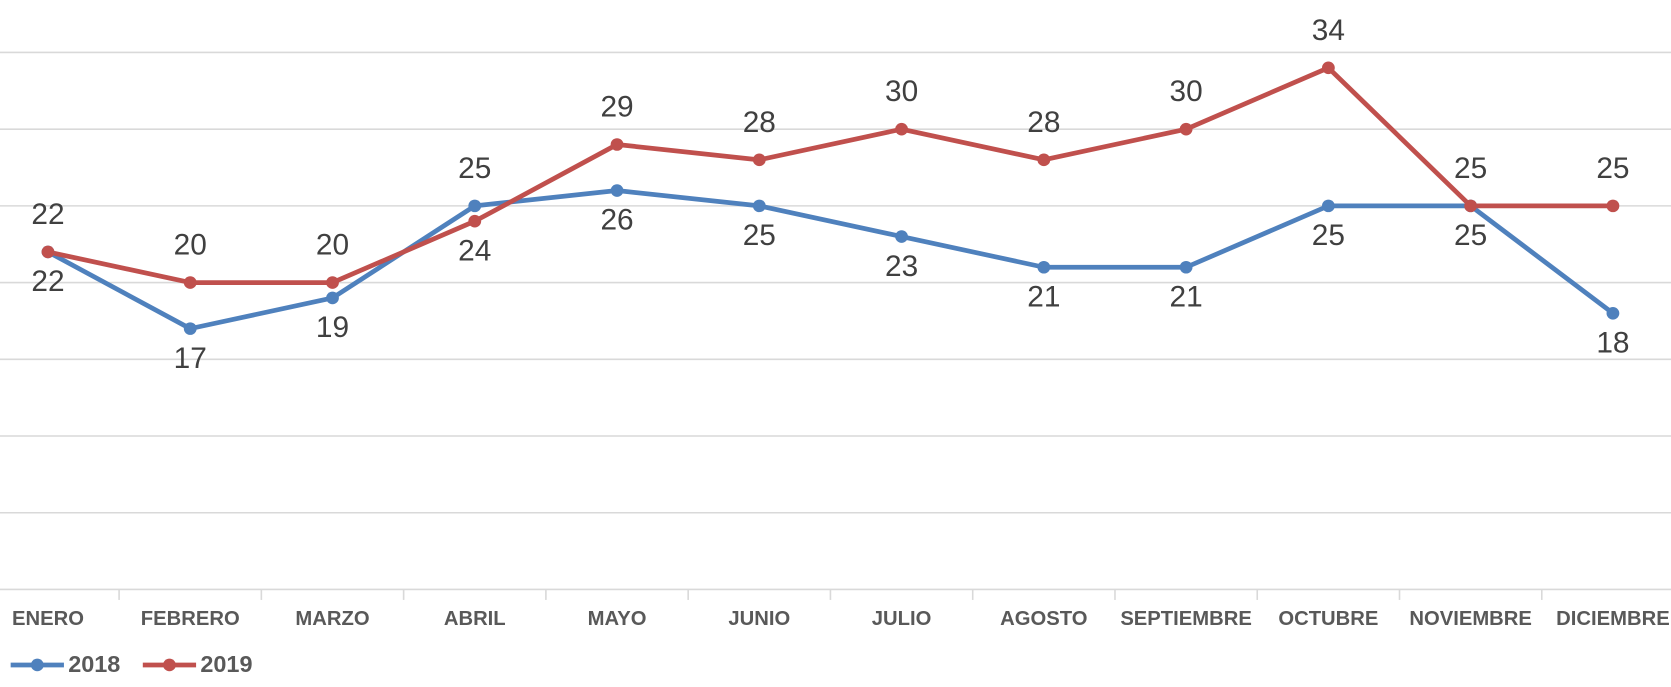  Describe the element at coordinates (332, 327) in the screenshot. I see `data-label: 19` at that location.